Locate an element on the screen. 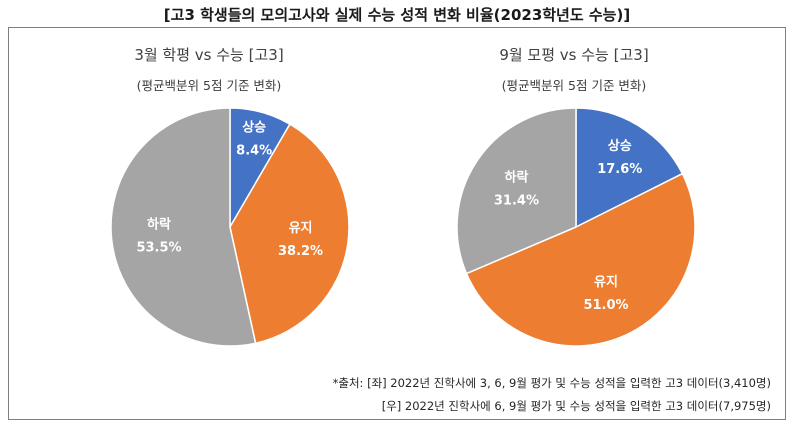 The width and height of the screenshot is (794, 426). pie-slice-상승 is located at coordinates (629, 168).